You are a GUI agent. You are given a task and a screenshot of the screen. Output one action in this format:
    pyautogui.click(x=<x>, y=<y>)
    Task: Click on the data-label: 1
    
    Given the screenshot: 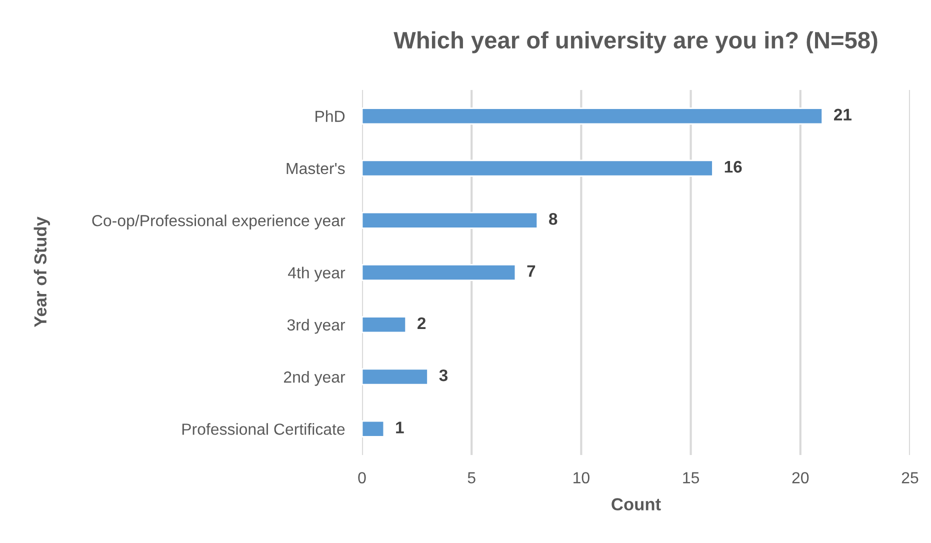 What is the action you would take?
    pyautogui.click(x=400, y=428)
    